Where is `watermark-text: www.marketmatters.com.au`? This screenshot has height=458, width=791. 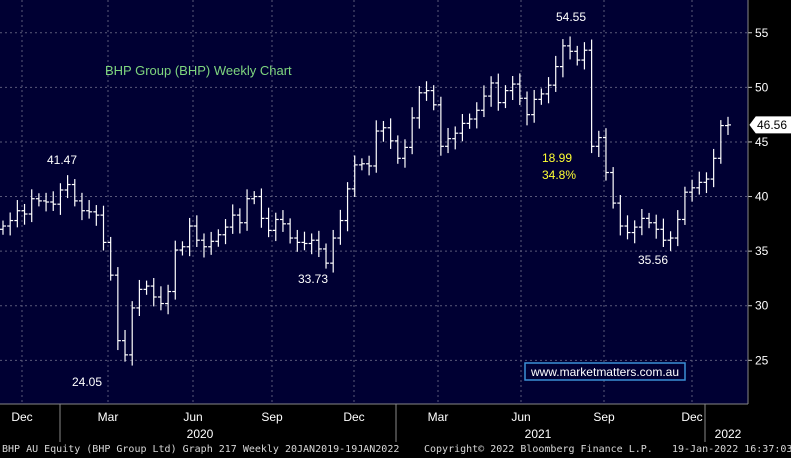
watermark-text: www.marketmatters.com.au is located at coordinates (604, 372).